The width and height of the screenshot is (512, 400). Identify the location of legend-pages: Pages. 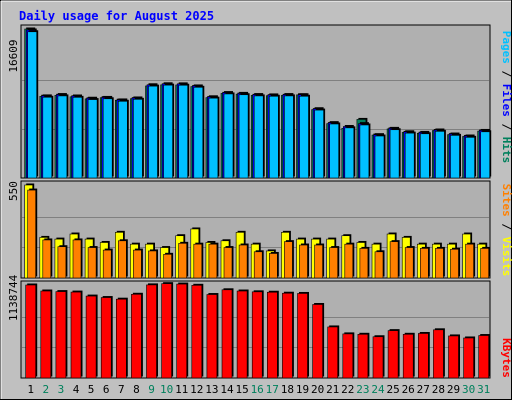
(506, 47).